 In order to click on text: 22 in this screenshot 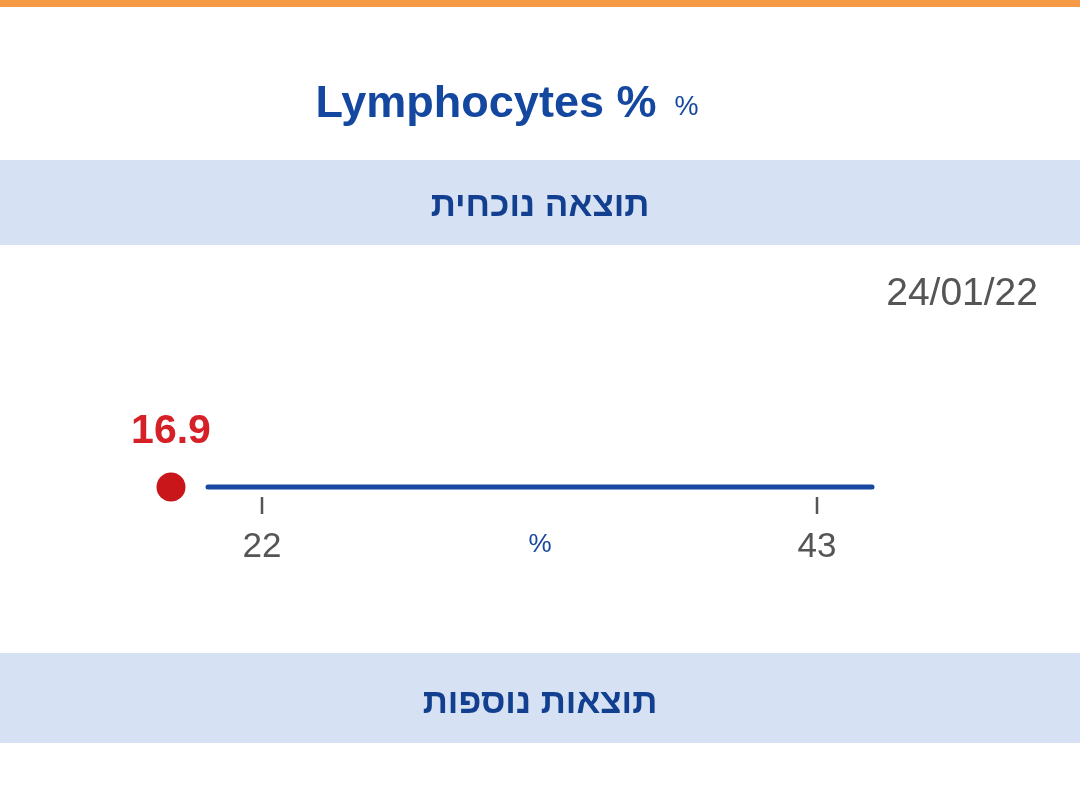, I will do `click(262, 544)`.